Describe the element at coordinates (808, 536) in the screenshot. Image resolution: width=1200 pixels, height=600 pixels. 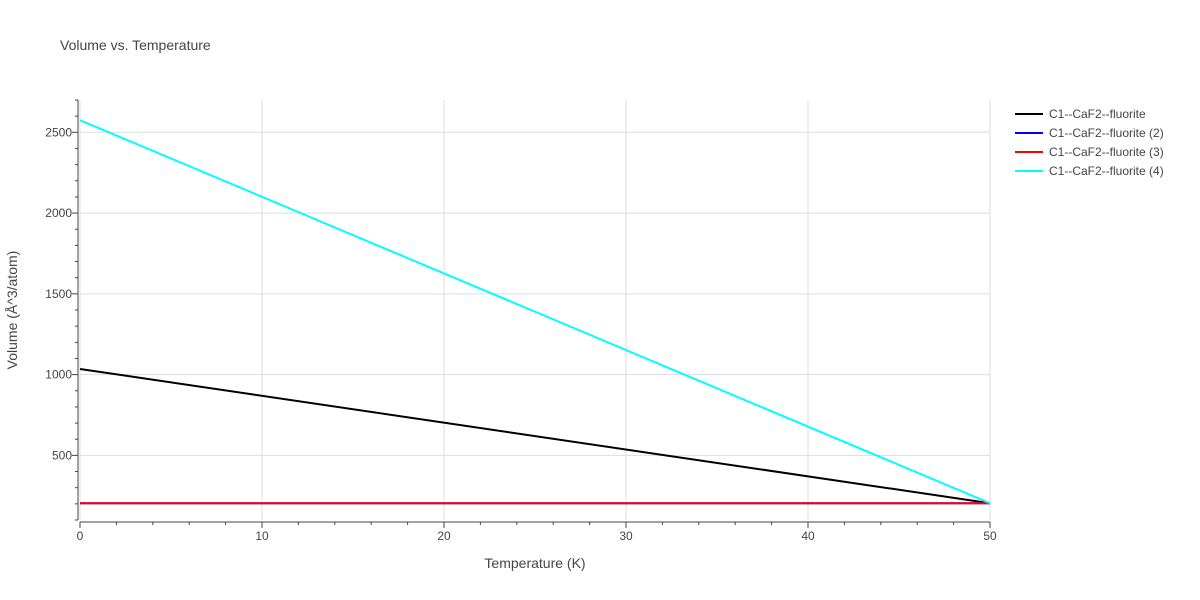
I see `x-tick-label: 40` at that location.